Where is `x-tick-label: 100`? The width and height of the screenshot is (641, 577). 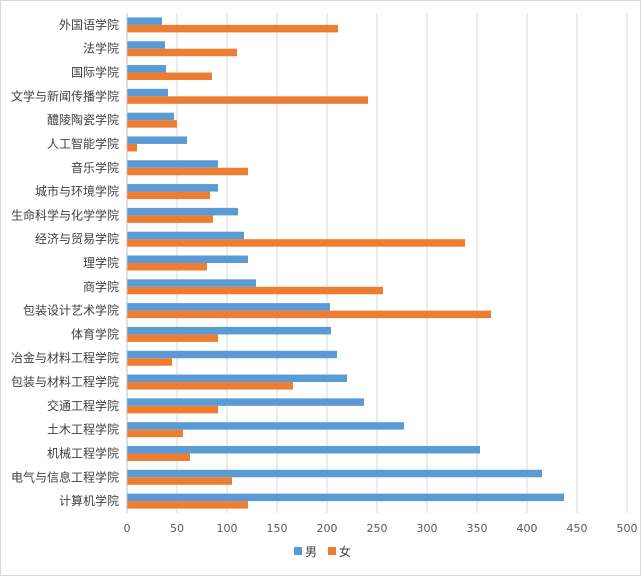 x-tick-label: 100 is located at coordinates (227, 528).